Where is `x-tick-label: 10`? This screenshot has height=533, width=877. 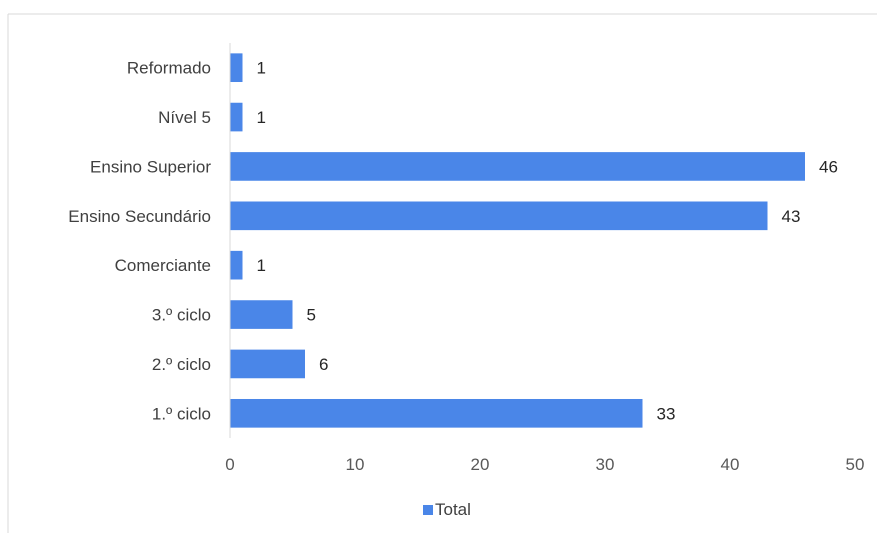 x-tick-label: 10 is located at coordinates (355, 464).